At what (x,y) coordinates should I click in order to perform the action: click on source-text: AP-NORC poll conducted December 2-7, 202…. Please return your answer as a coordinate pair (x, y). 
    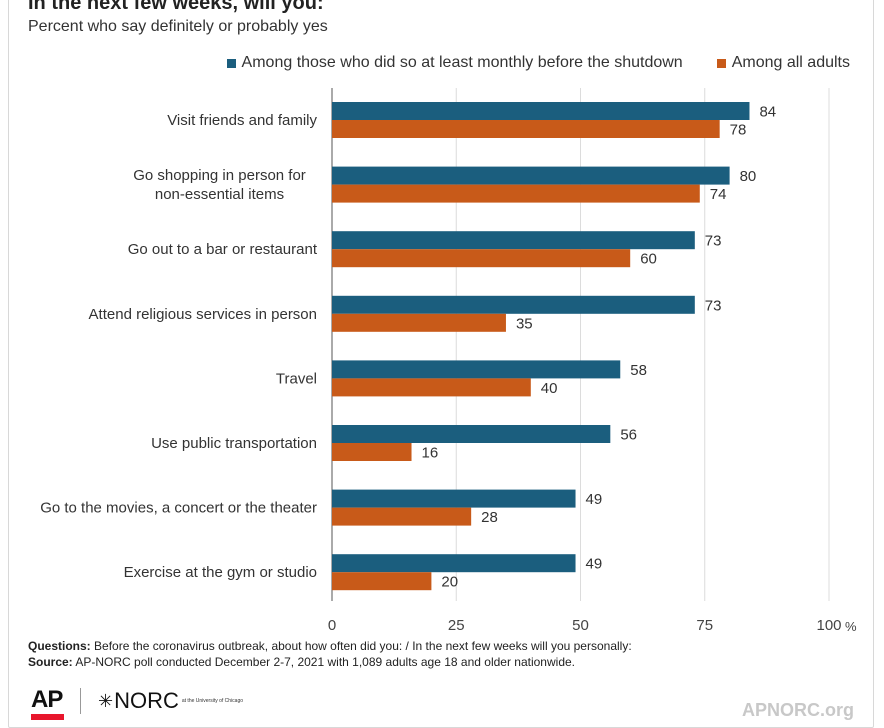
    Looking at the image, I should click on (325, 662).